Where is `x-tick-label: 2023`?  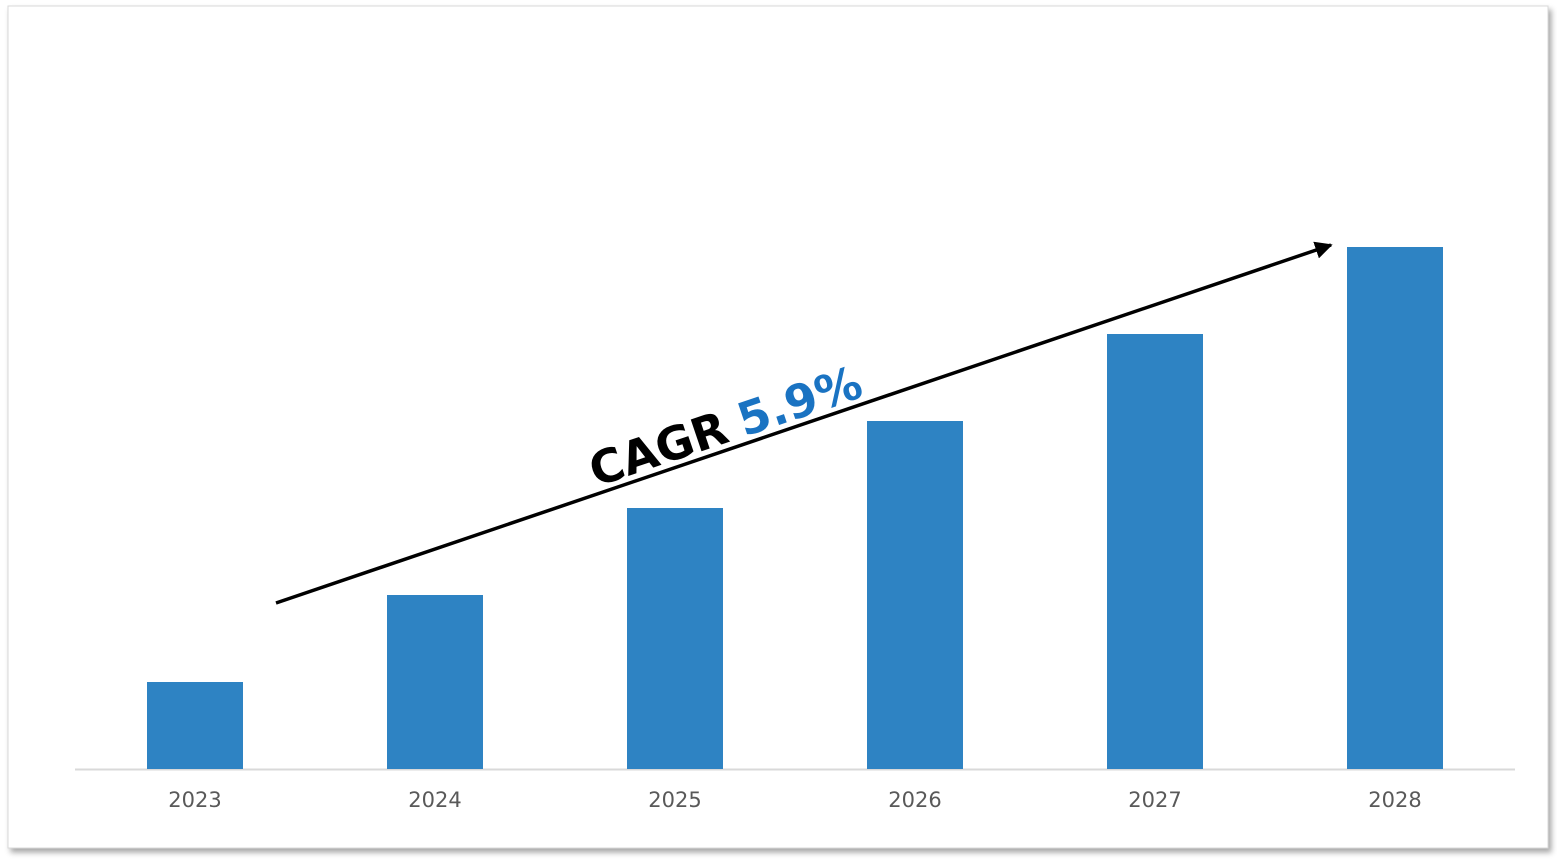 x-tick-label: 2023 is located at coordinates (194, 800).